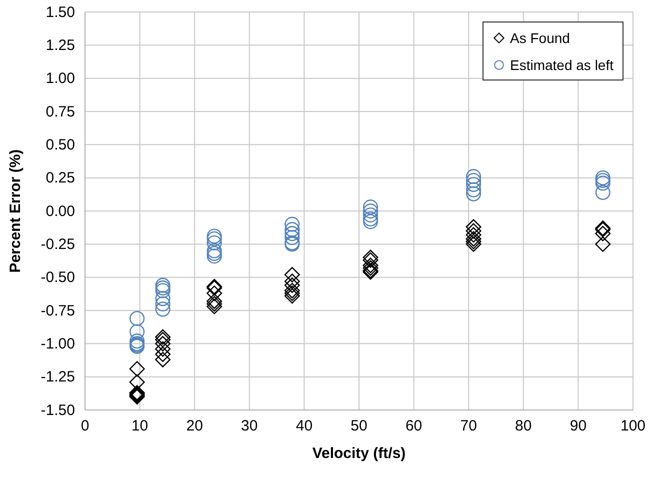  Describe the element at coordinates (633, 426) in the screenshot. I see `x-tick-label: 100` at that location.